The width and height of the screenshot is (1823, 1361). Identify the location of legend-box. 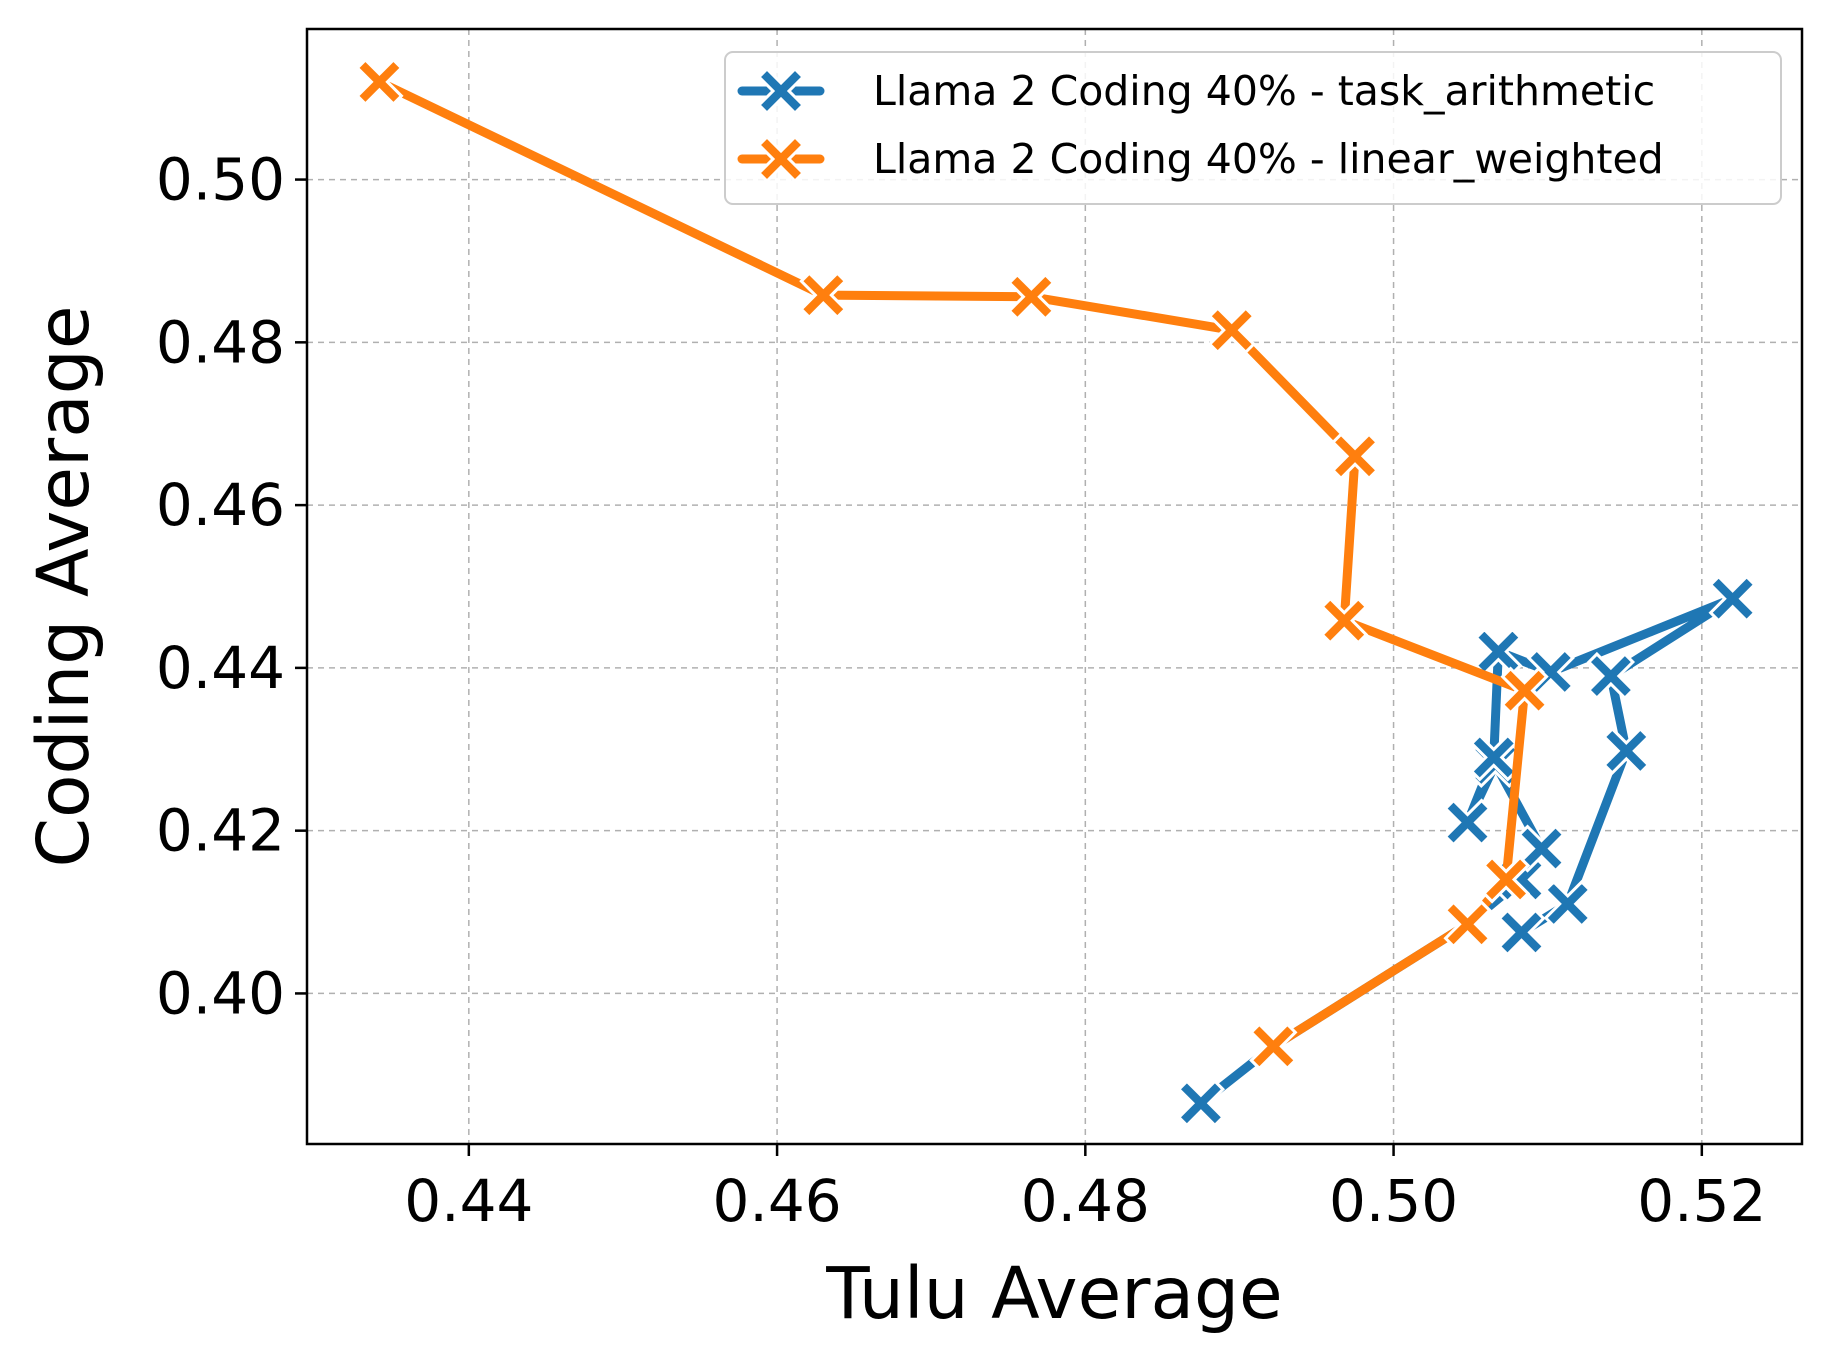
(1253, 128).